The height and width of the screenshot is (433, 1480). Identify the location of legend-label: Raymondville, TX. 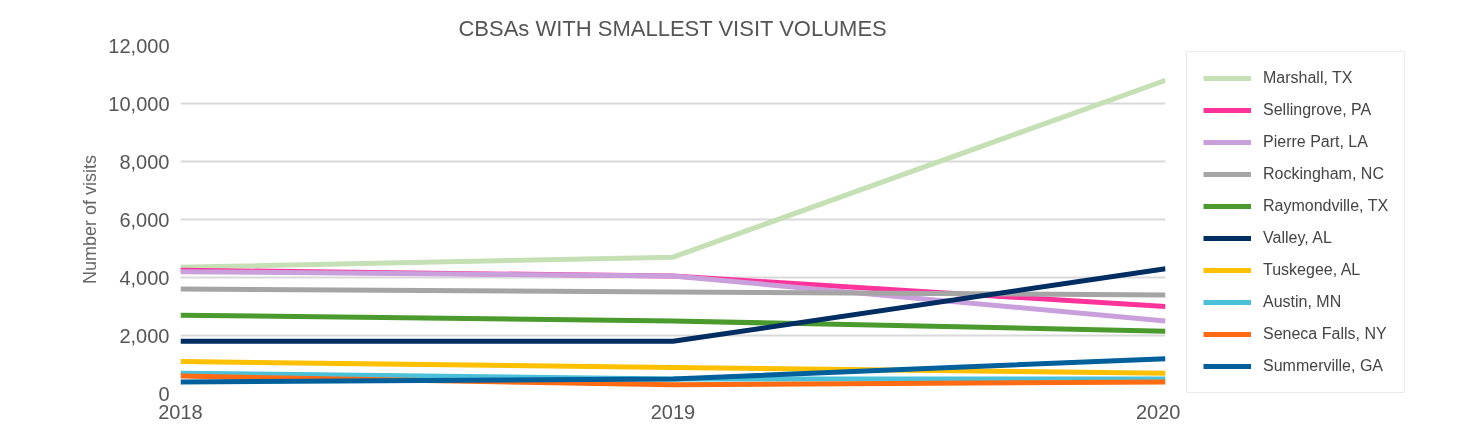
(1326, 206).